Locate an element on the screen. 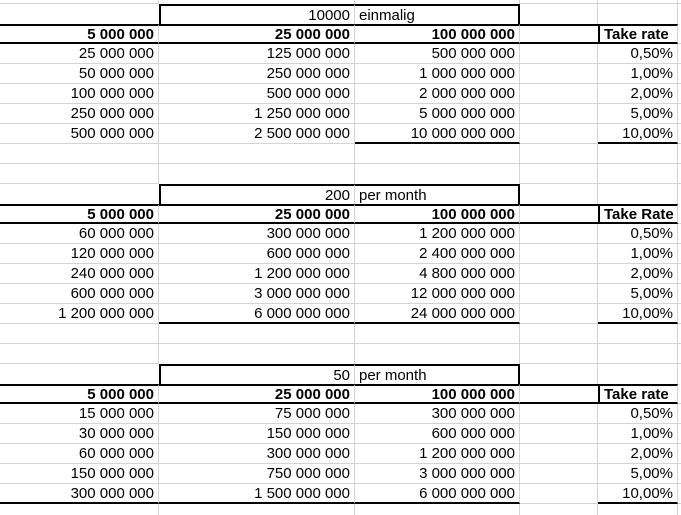  value-cell: 1 000 000 000 is located at coordinates (437, 74).